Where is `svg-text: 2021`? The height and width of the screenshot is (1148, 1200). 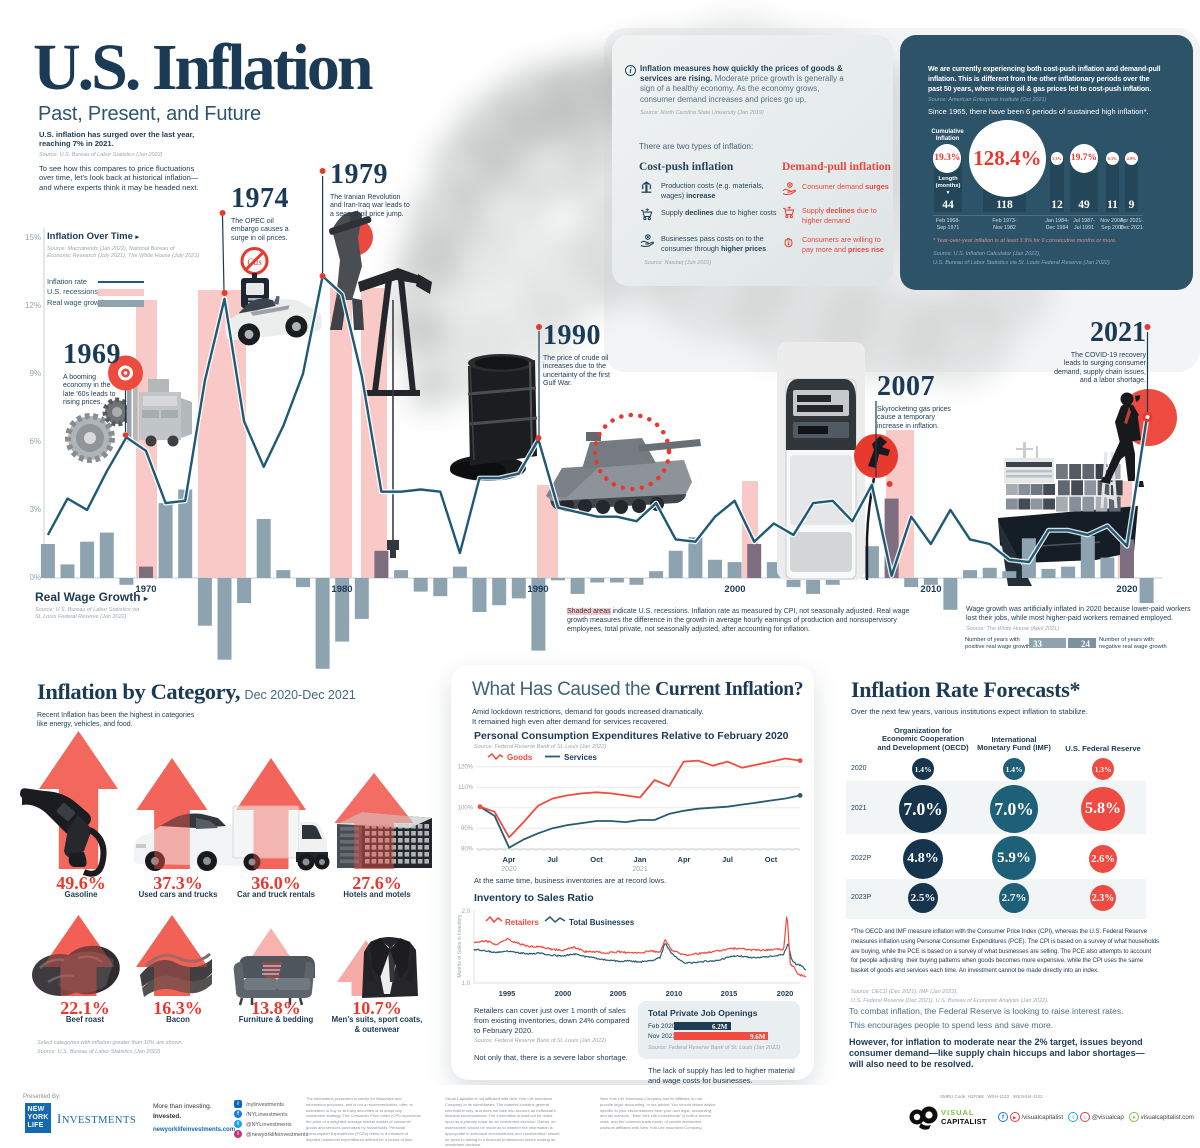
svg-text: 2021 is located at coordinates (640, 869).